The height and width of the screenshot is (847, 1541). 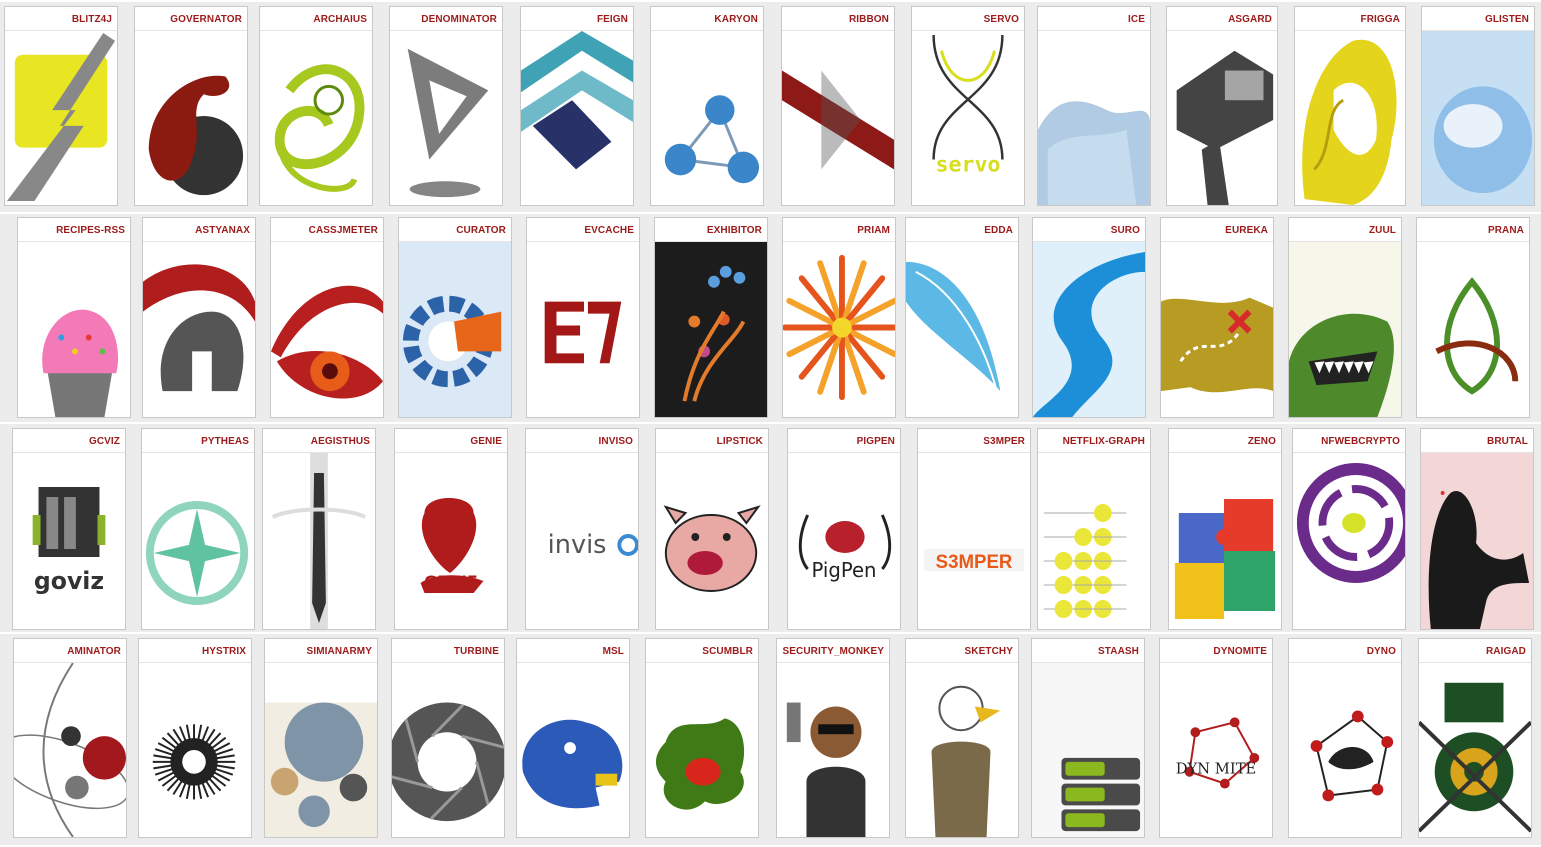 What do you see at coordinates (1103, 441) in the screenshot?
I see `card-title: NETFLIX-GRAPH` at bounding box center [1103, 441].